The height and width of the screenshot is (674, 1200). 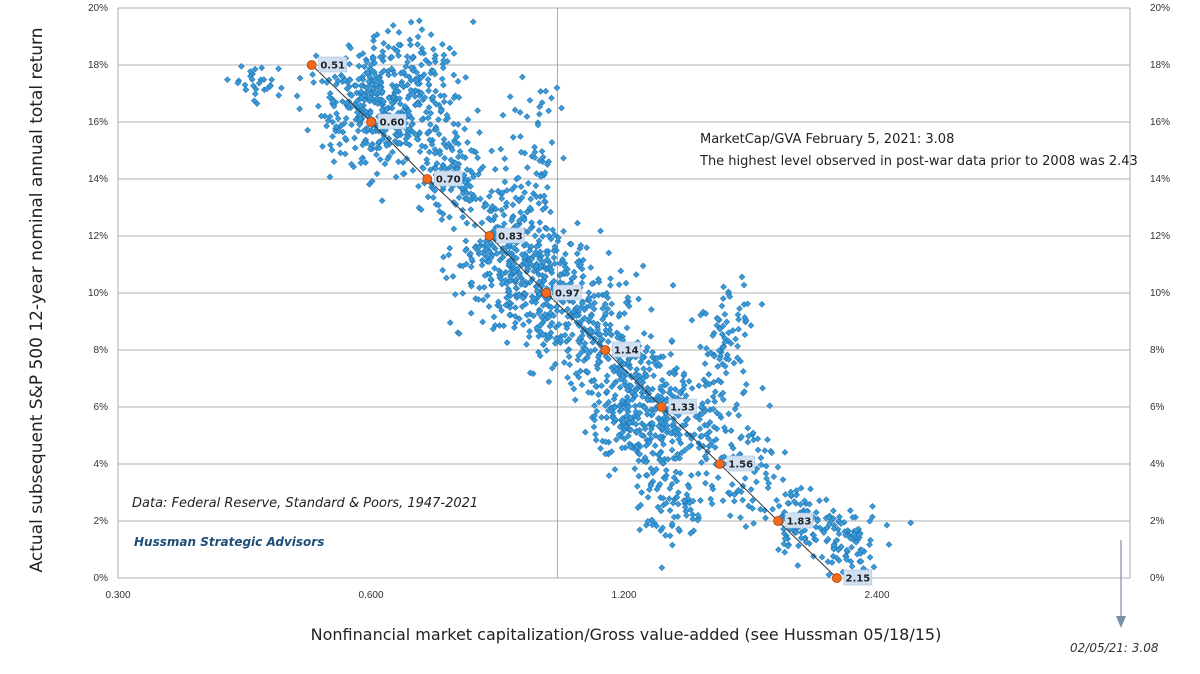 I want to click on y-tick-label: 2%, so click(x=101, y=521).